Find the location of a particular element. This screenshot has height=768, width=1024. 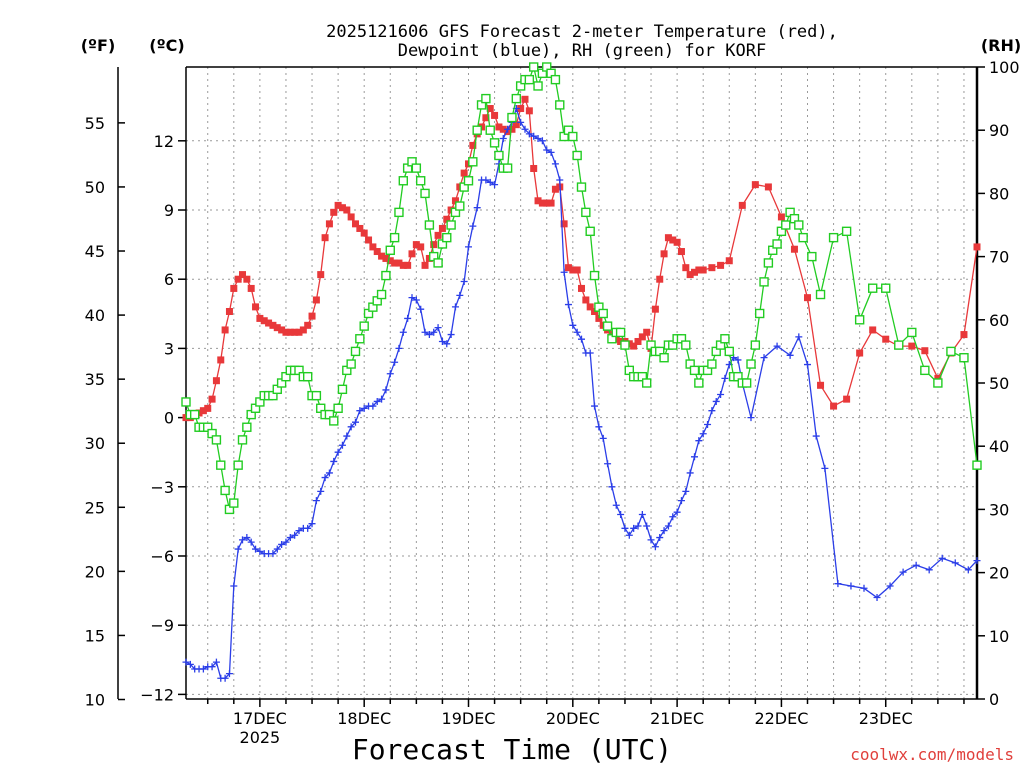

rh-tick-label: 80 is located at coordinates (999, 193).